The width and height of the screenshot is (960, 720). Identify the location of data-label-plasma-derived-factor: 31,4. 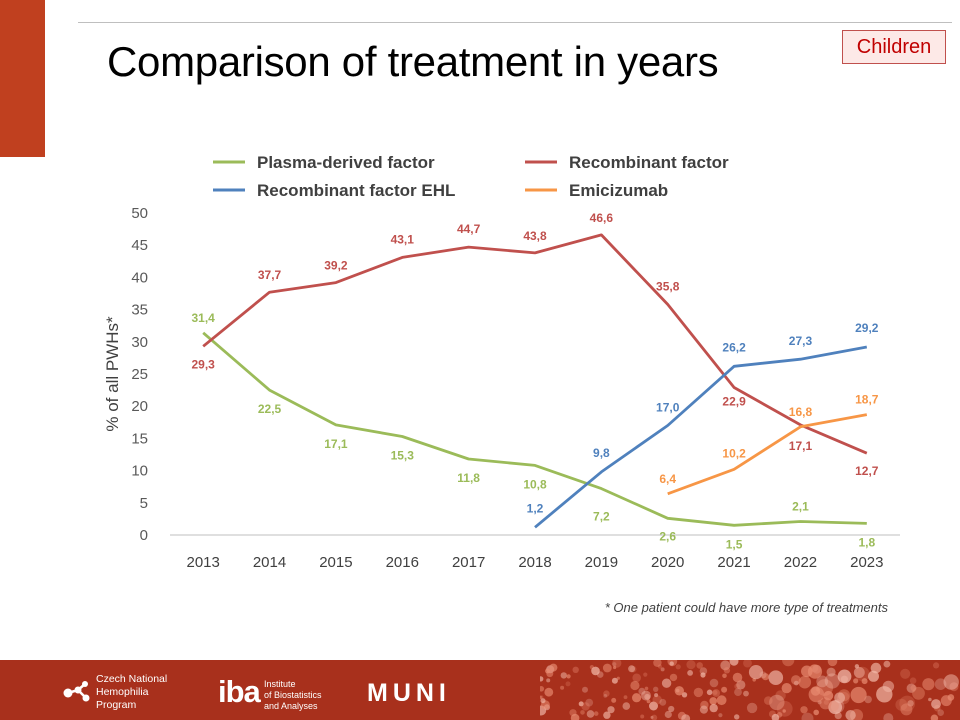
(204, 318).